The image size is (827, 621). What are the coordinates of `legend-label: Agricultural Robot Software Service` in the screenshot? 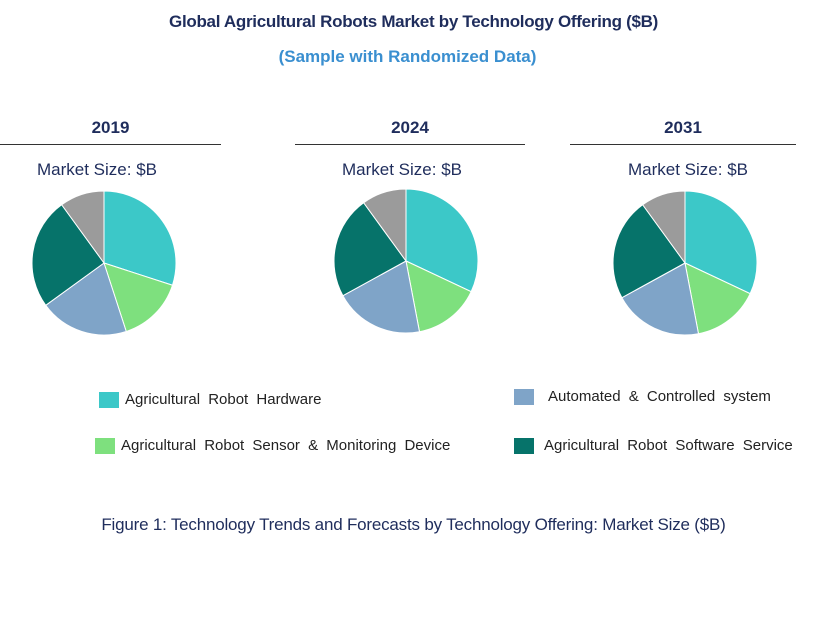 It's located at (668, 445).